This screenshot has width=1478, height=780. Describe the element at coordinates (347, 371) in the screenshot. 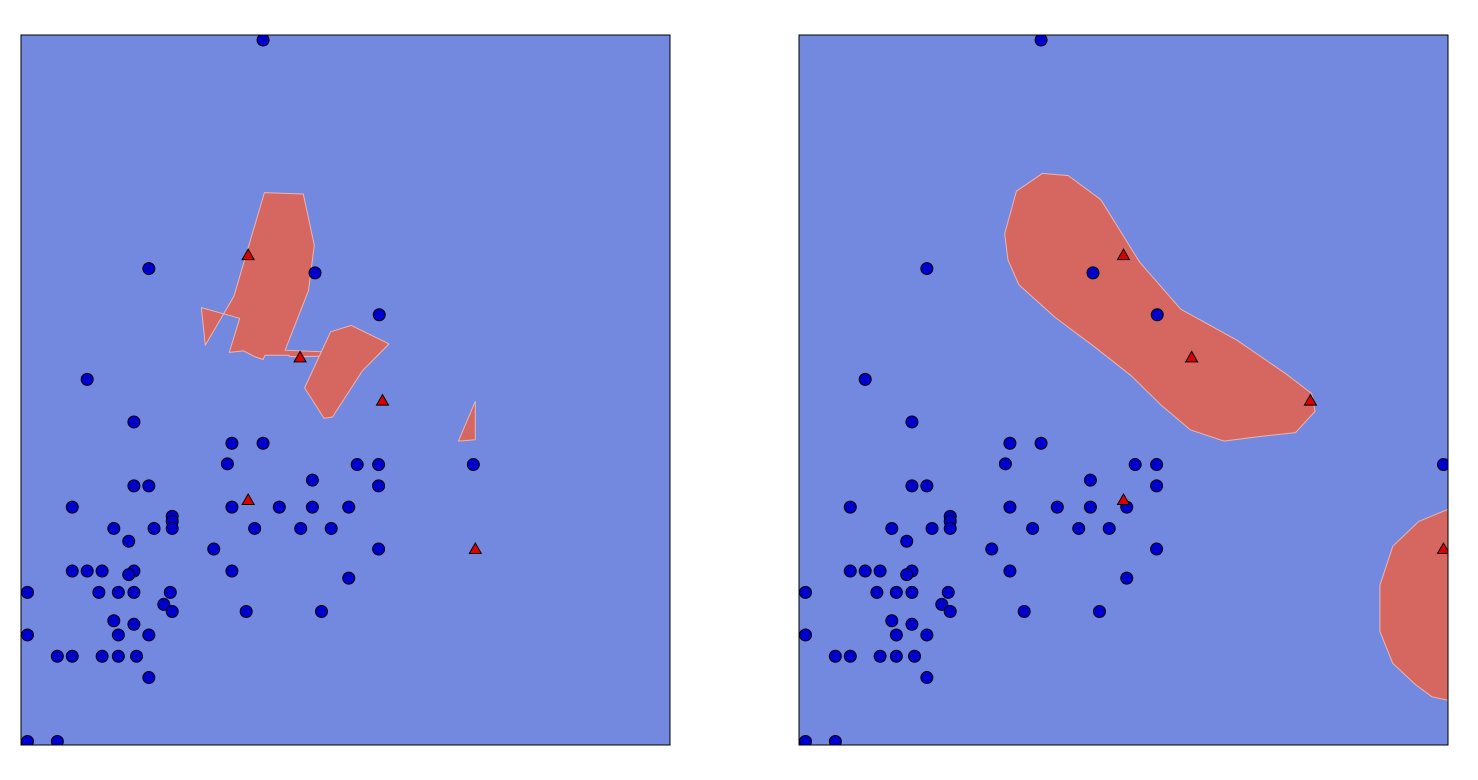

I see `decision-region-b` at that location.